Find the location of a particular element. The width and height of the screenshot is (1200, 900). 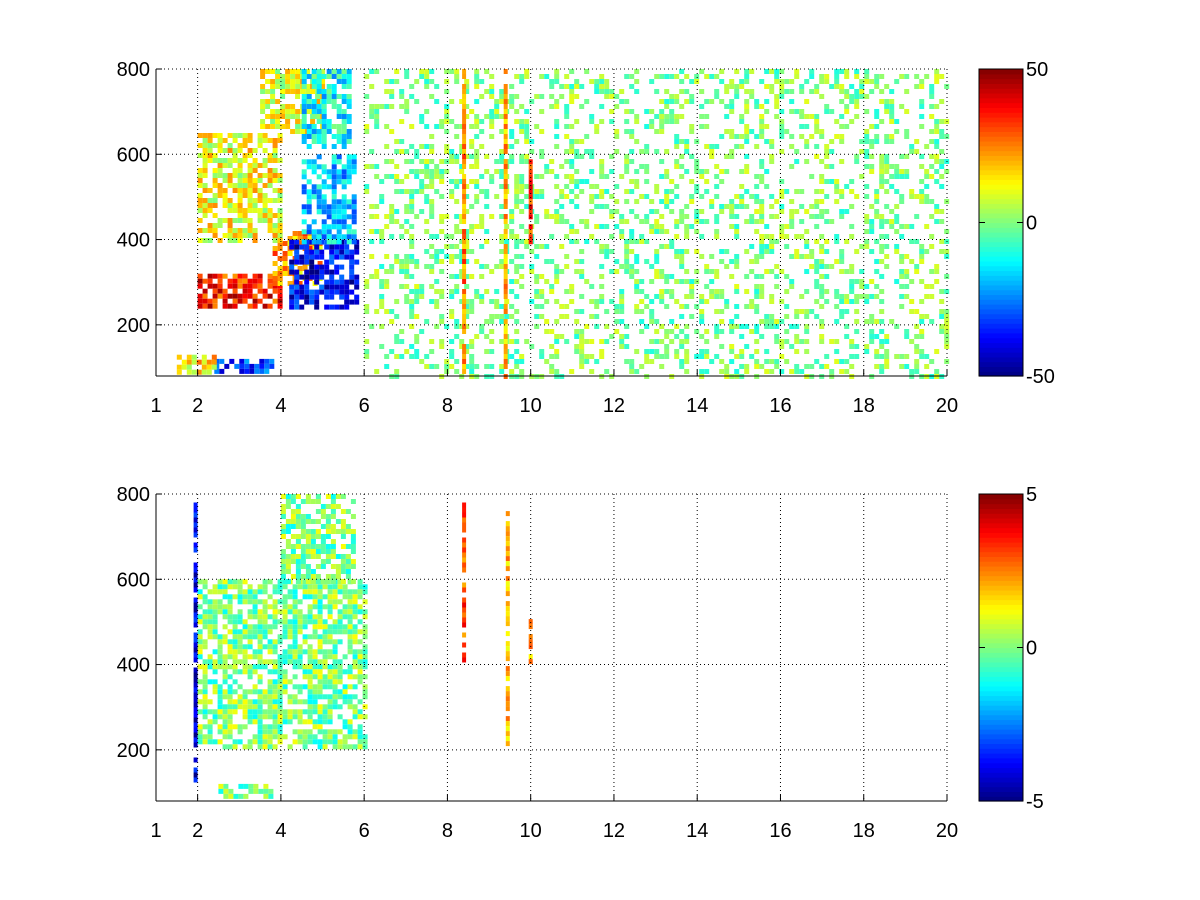

heatmap-cells is located at coordinates (363, 646).